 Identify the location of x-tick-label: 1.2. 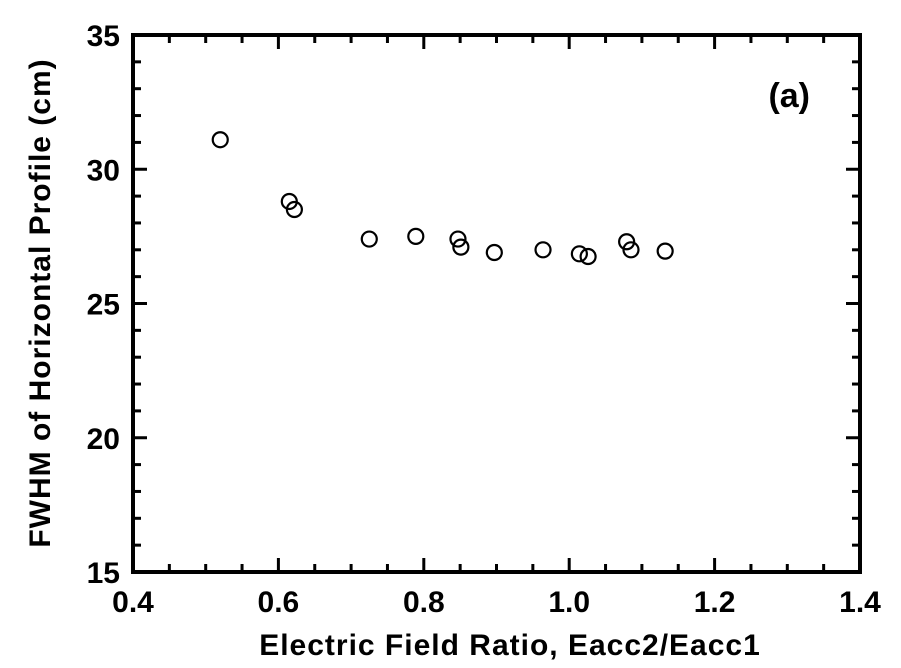
(715, 602).